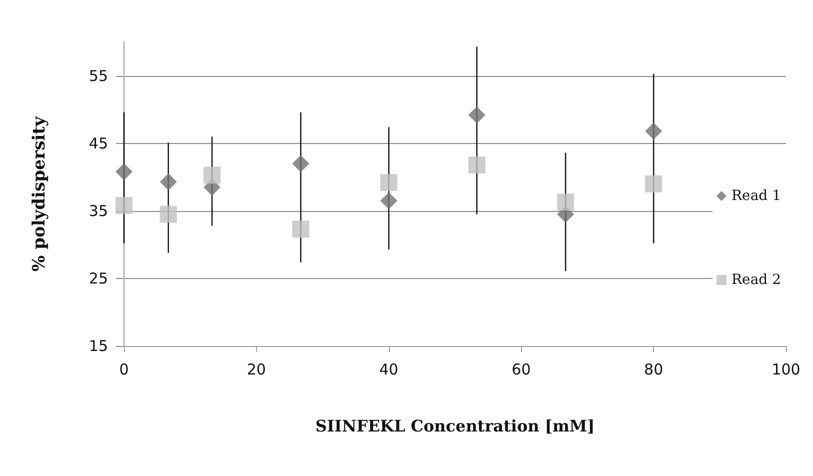 The height and width of the screenshot is (476, 813). Describe the element at coordinates (98, 75) in the screenshot. I see `y-tick-label: 55` at that location.